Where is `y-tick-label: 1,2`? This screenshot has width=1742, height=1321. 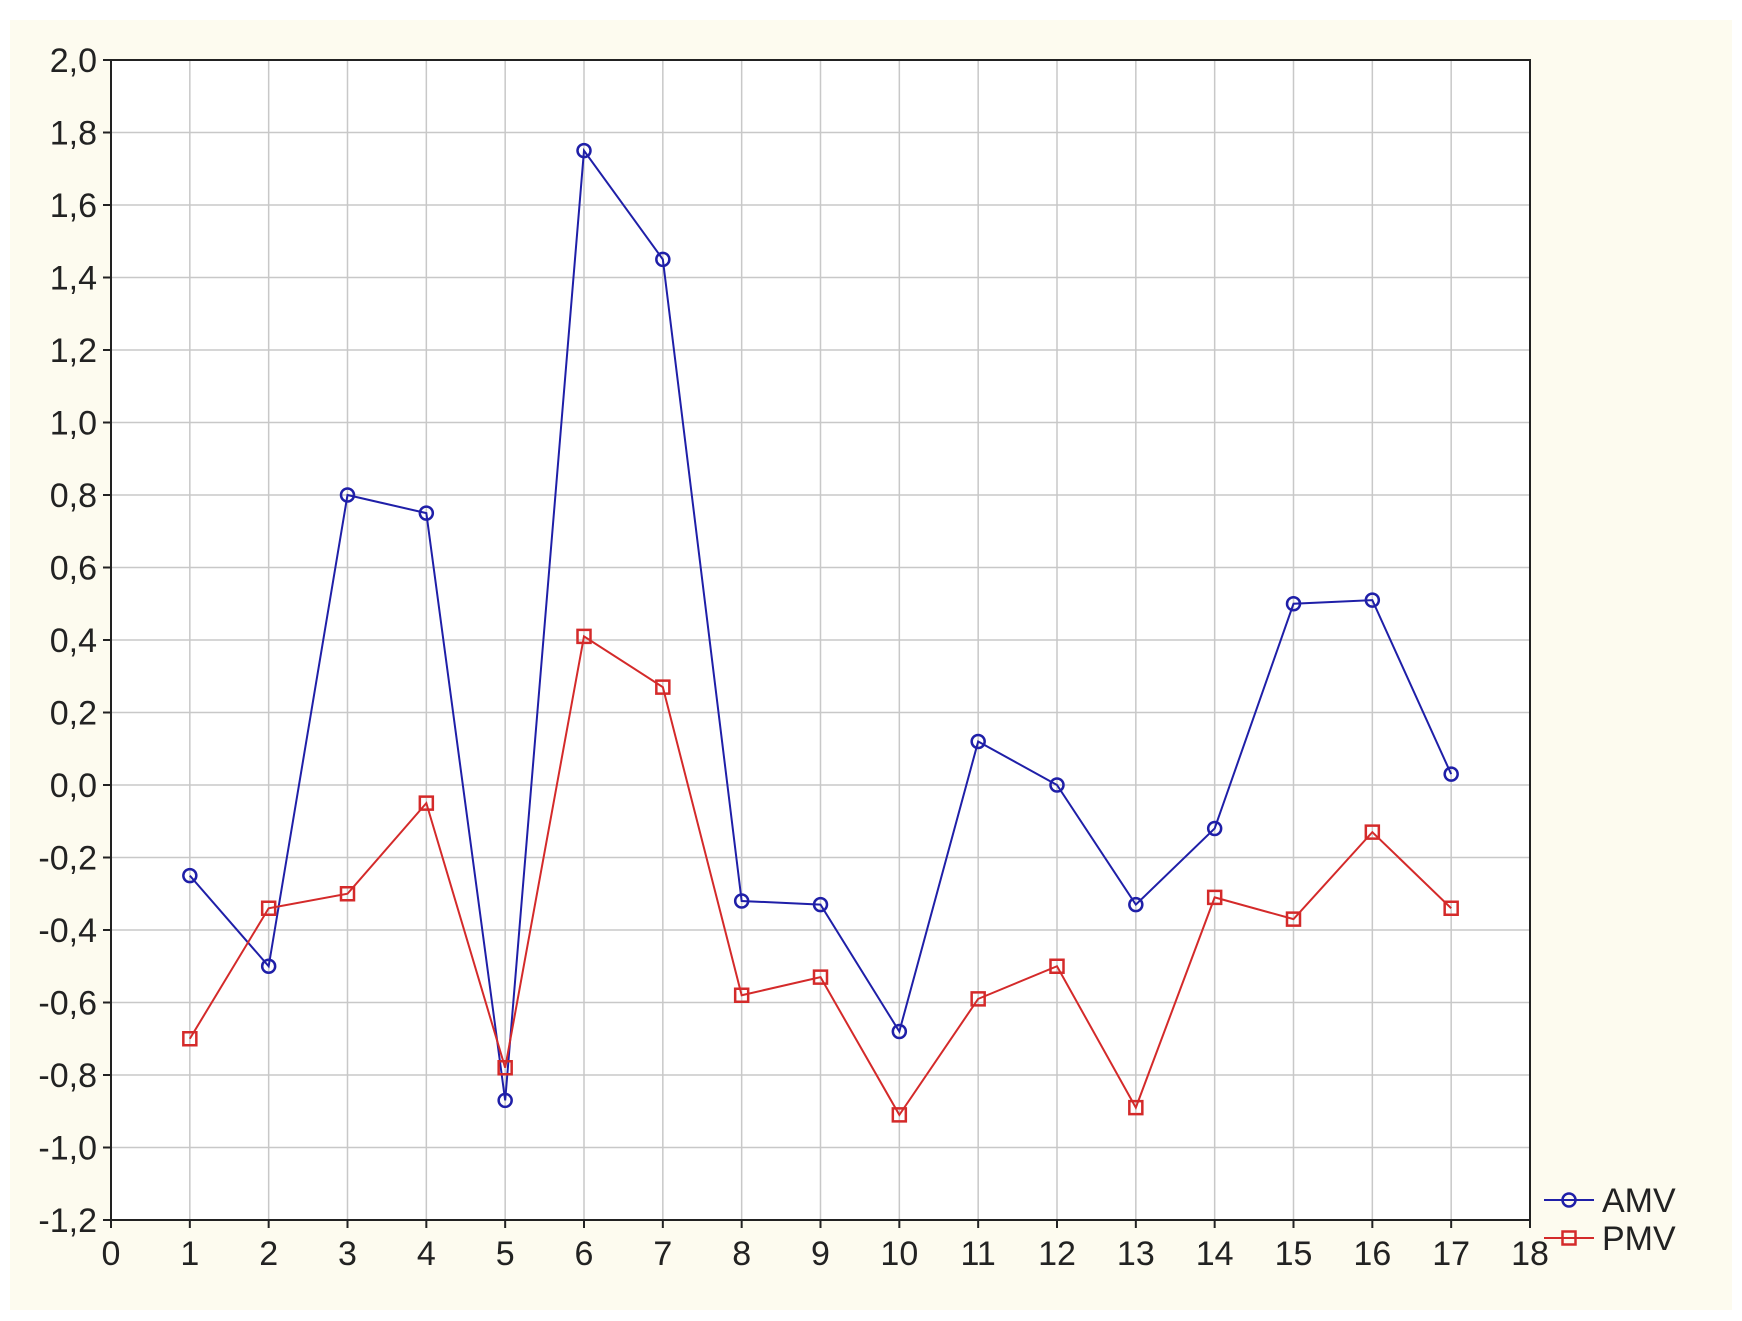 y-tick-label: 1,2 is located at coordinates (73, 351).